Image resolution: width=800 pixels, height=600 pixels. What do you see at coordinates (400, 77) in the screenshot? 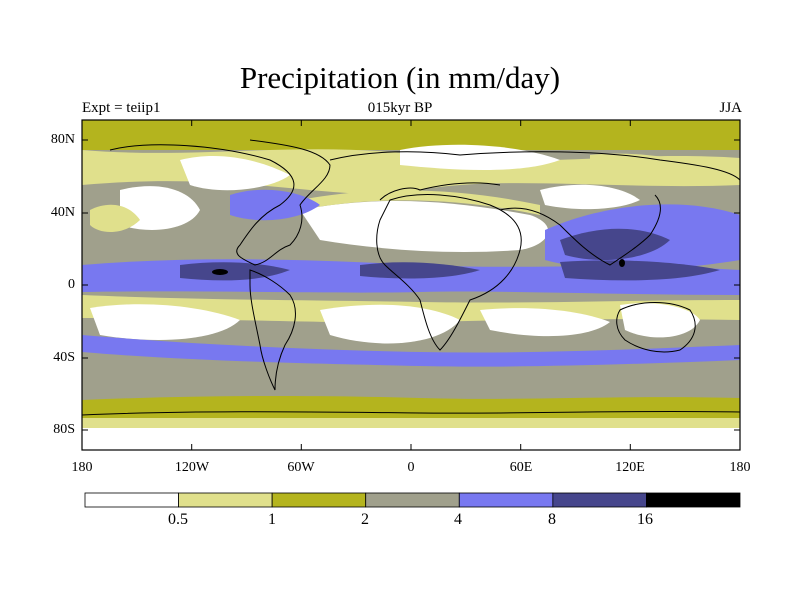
I see `chart-title: Precipitation (in mm/day)` at bounding box center [400, 77].